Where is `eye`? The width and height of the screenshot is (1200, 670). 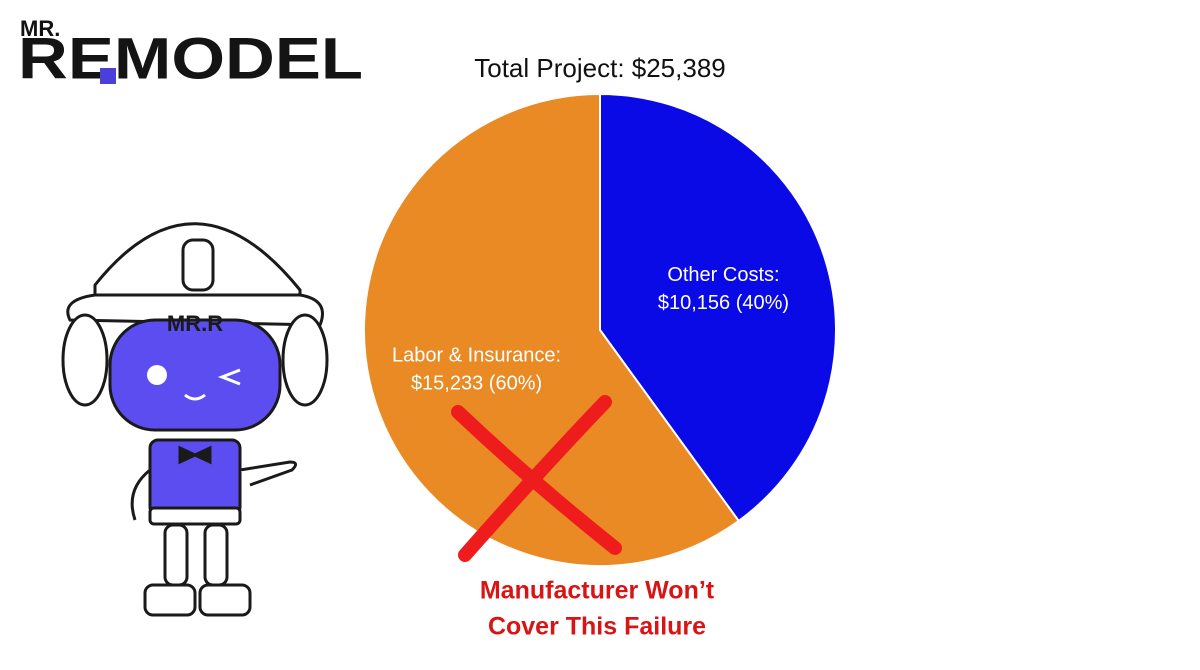
eye is located at coordinates (157, 375).